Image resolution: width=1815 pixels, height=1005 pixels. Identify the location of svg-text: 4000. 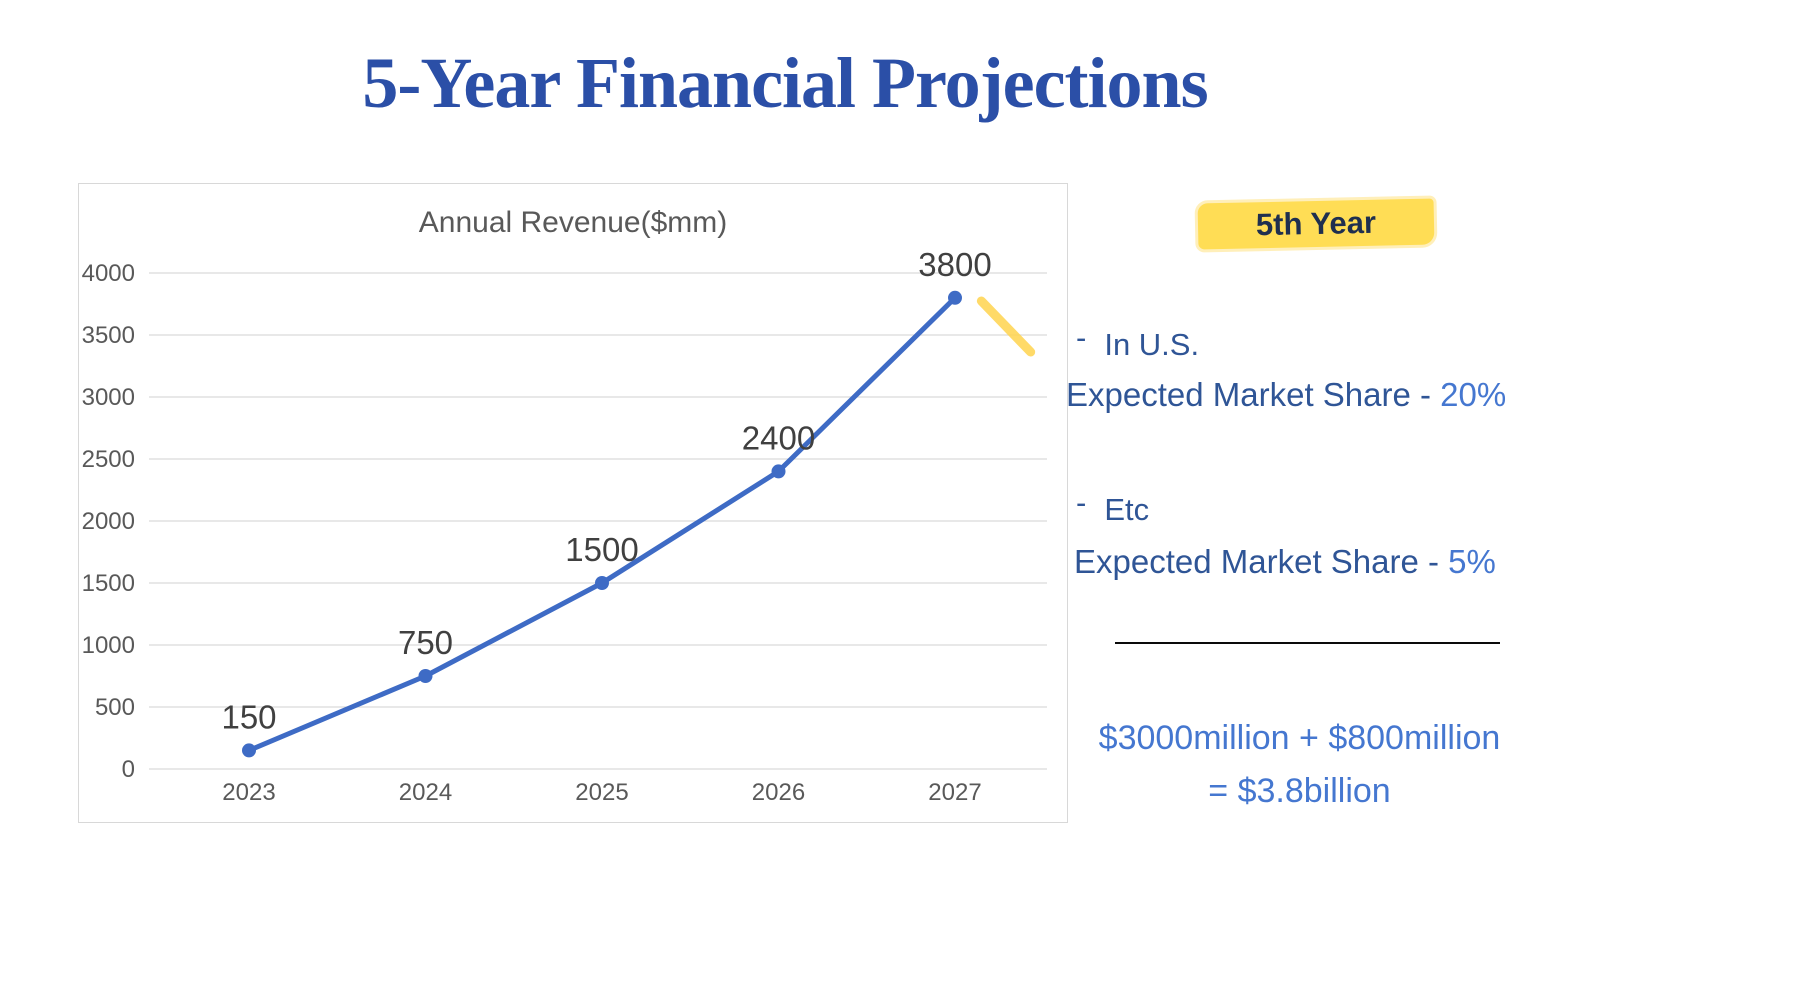
(108, 273).